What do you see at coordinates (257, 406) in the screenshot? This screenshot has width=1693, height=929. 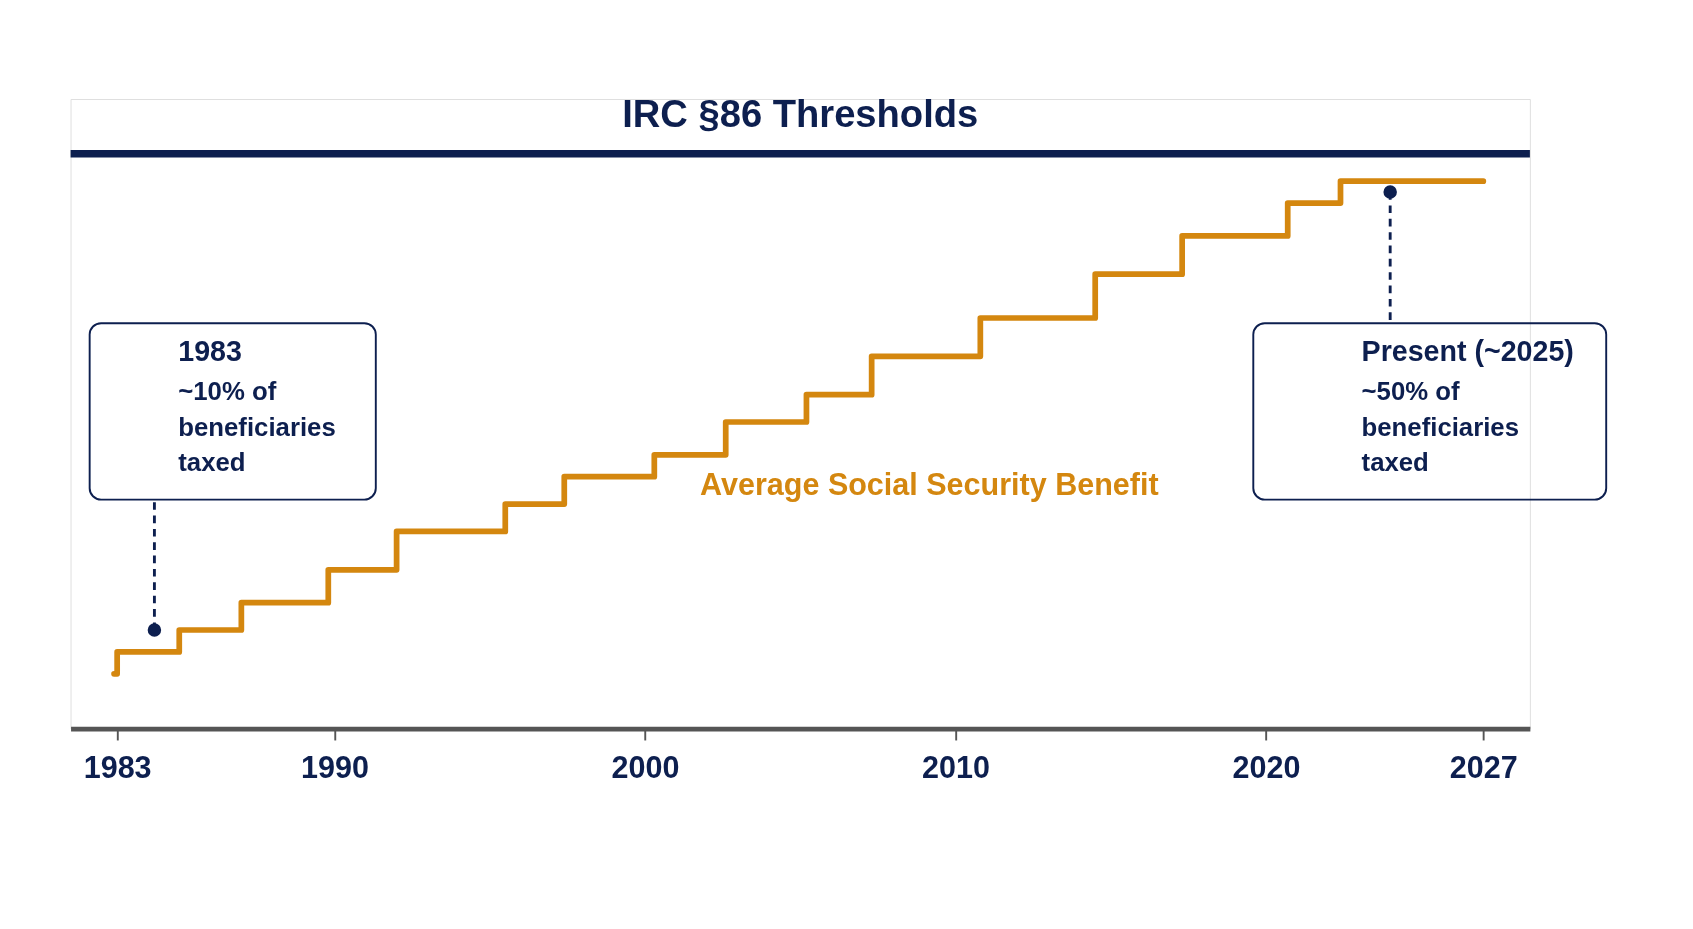 I see `annotation: 1983 ~10% of beneficiaries taxed` at bounding box center [257, 406].